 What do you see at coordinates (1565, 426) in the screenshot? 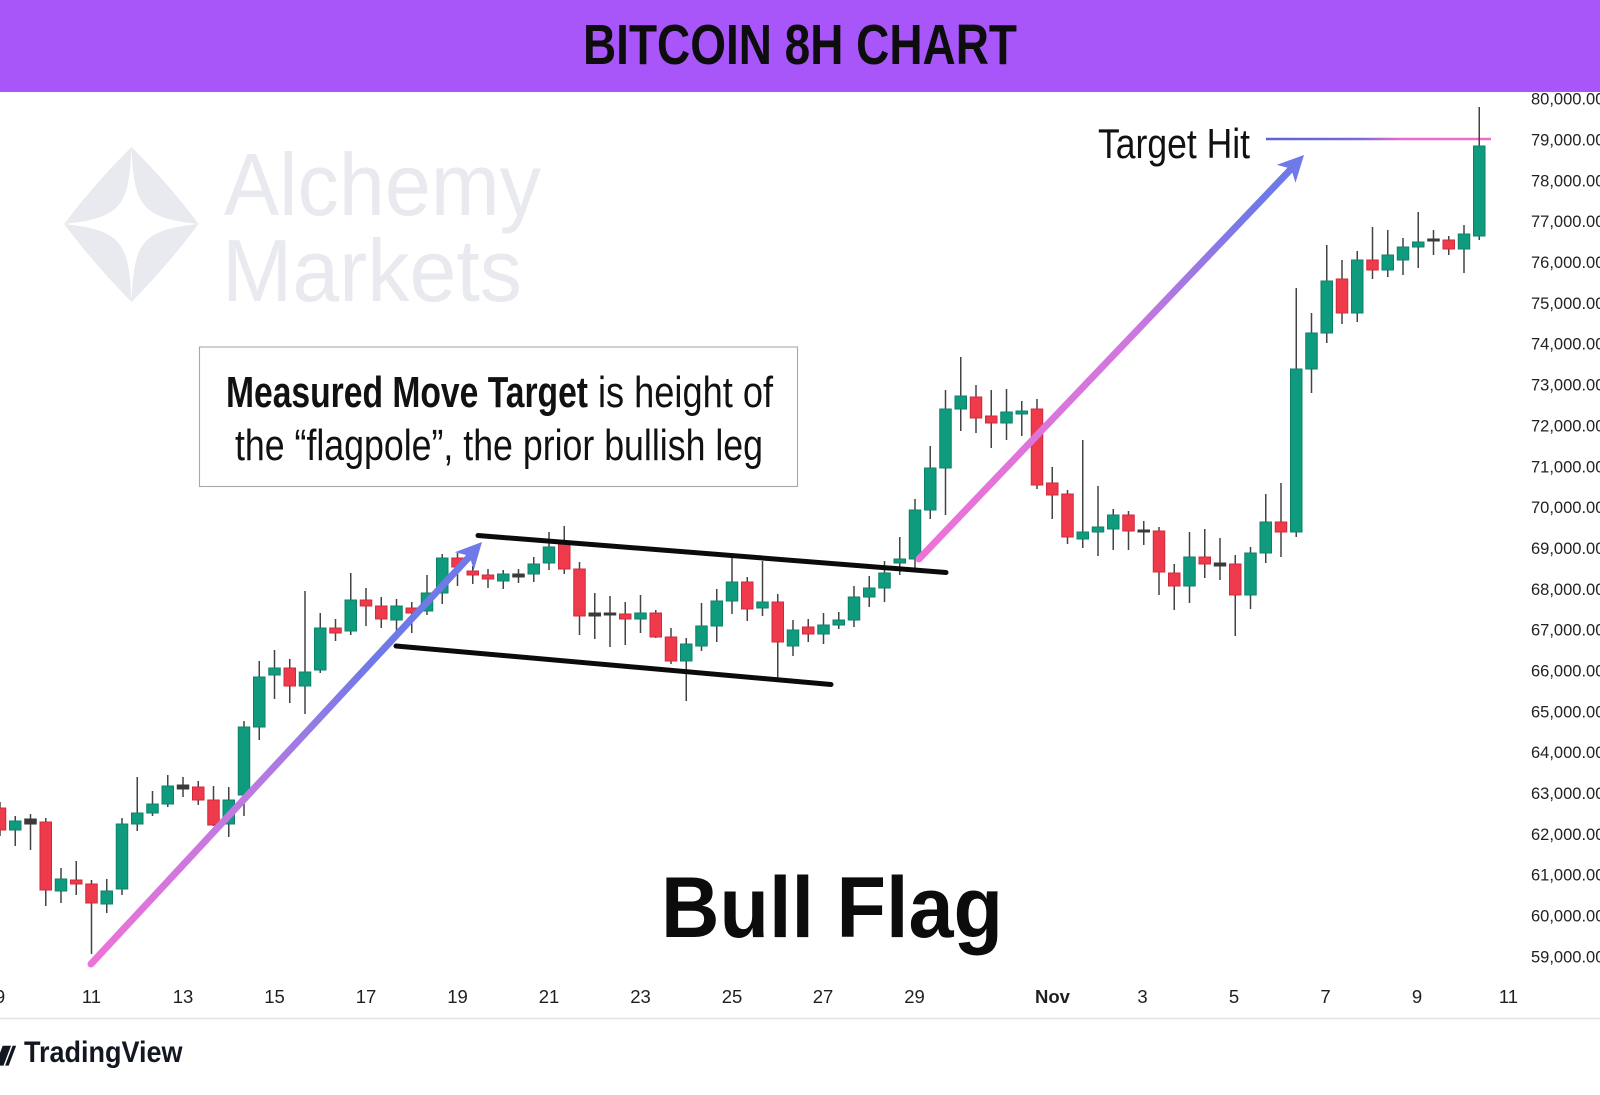
I see `svg-text: 72,000.00` at bounding box center [1565, 426].